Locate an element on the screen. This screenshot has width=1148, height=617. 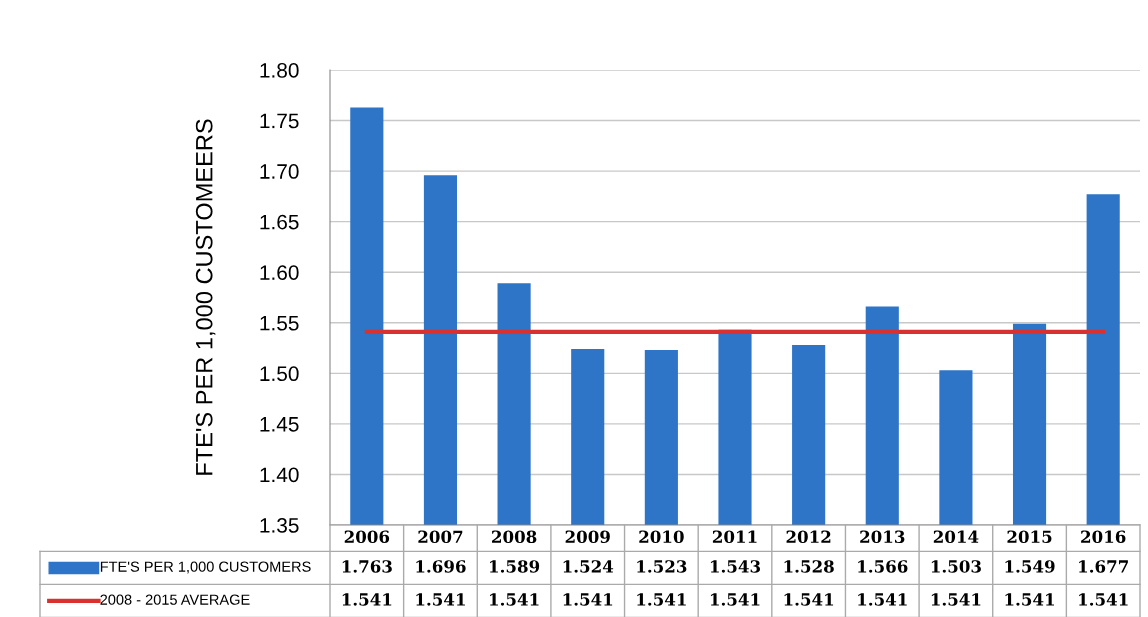
text: 1.50 is located at coordinates (279, 374).